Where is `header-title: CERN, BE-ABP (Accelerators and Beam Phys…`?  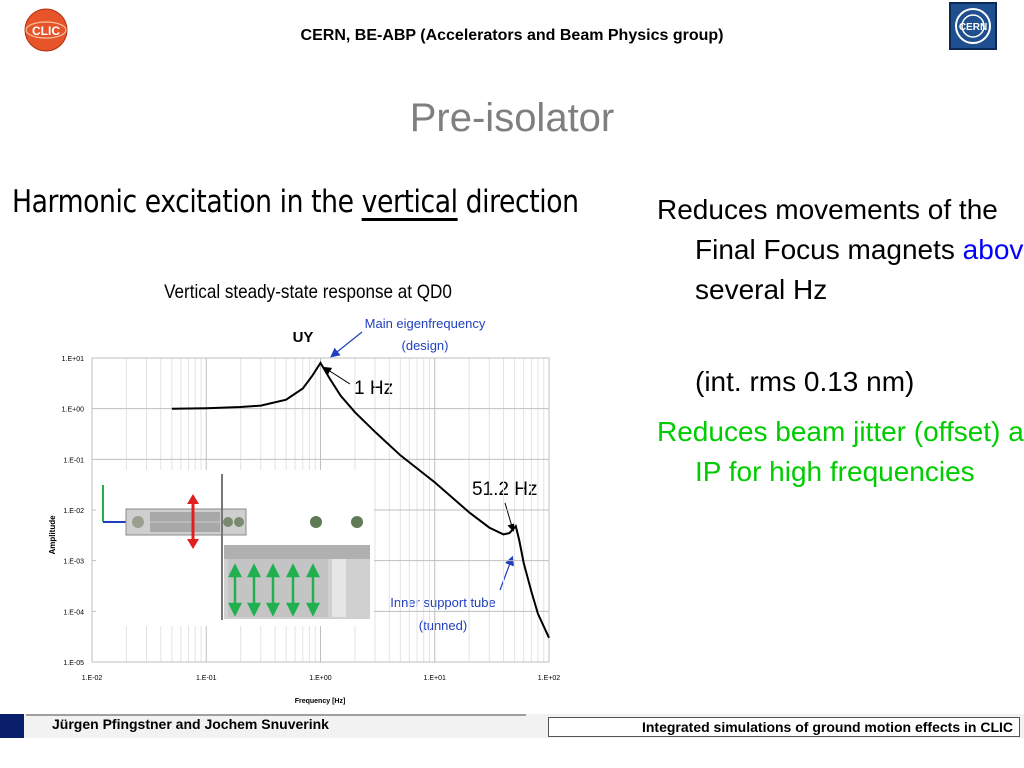
header-title: CERN, BE-ABP (Accelerators and Beam Phys… is located at coordinates (512, 35).